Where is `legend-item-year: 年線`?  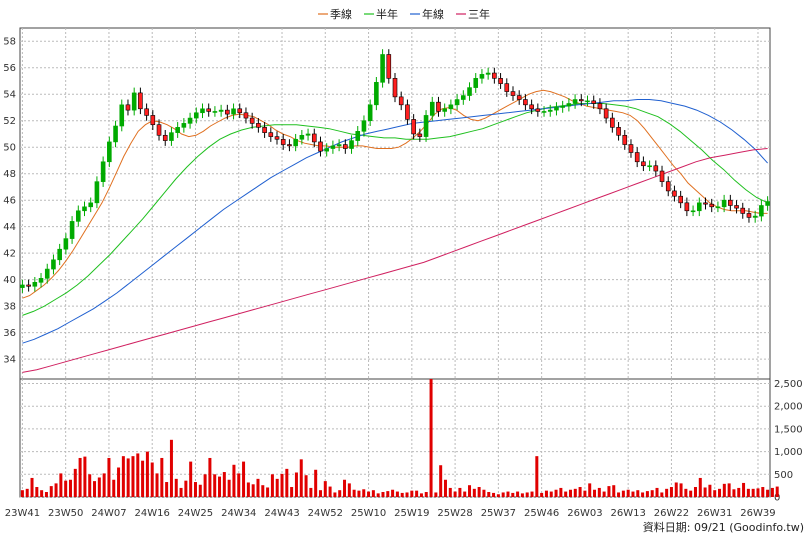
legend-item-year: 年線 is located at coordinates (427, 14).